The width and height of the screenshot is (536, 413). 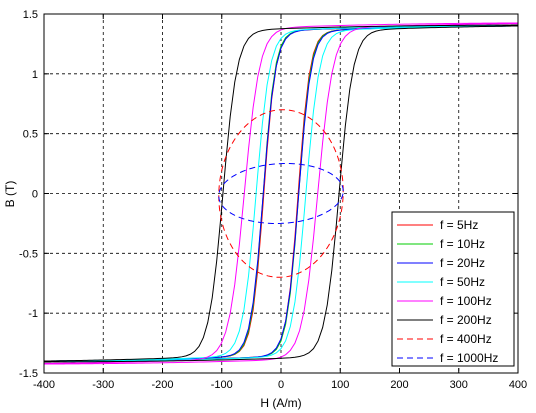 I want to click on legend-label: f = 1000Hz, so click(x=469, y=358).